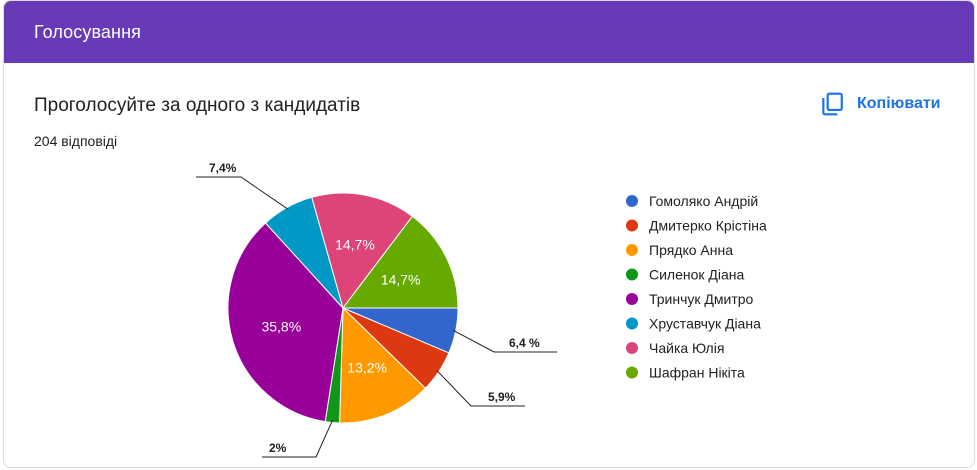 The height and width of the screenshot is (470, 977). What do you see at coordinates (524, 343) in the screenshot?
I see `slice-label: 6,4 %` at bounding box center [524, 343].